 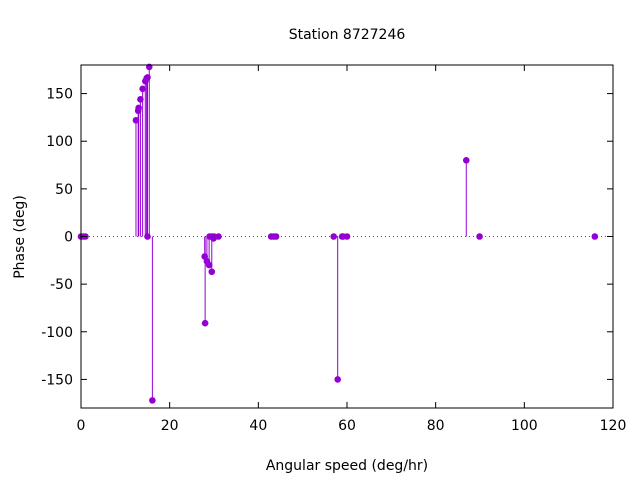 What do you see at coordinates (59, 95) in the screenshot?
I see `y-tick-label: 150` at bounding box center [59, 95].